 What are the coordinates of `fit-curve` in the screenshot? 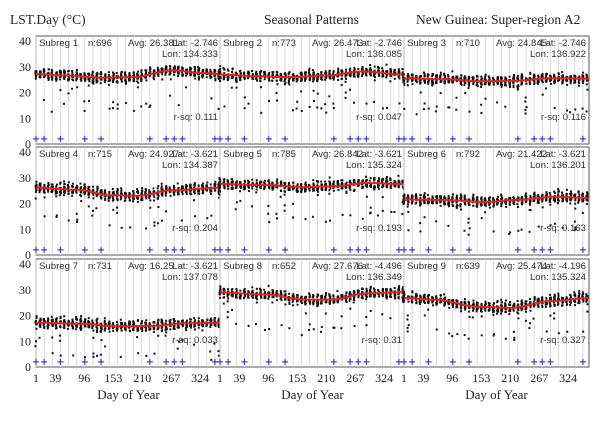 It's located at (312, 185).